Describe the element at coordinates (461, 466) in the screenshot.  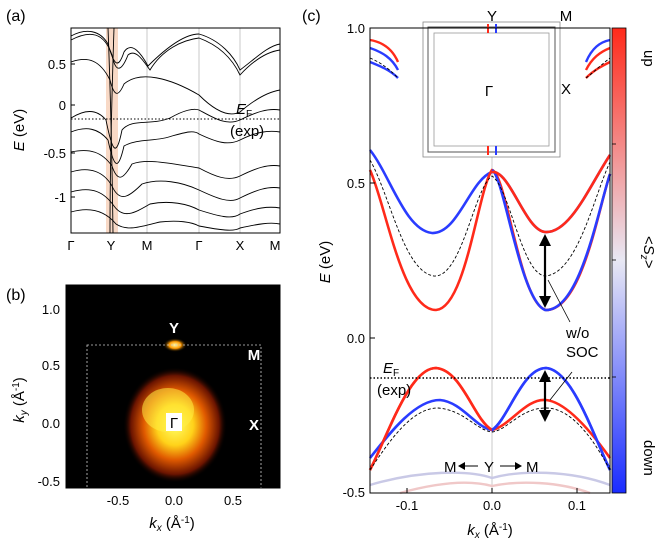
I see `path-arrow-left` at that location.